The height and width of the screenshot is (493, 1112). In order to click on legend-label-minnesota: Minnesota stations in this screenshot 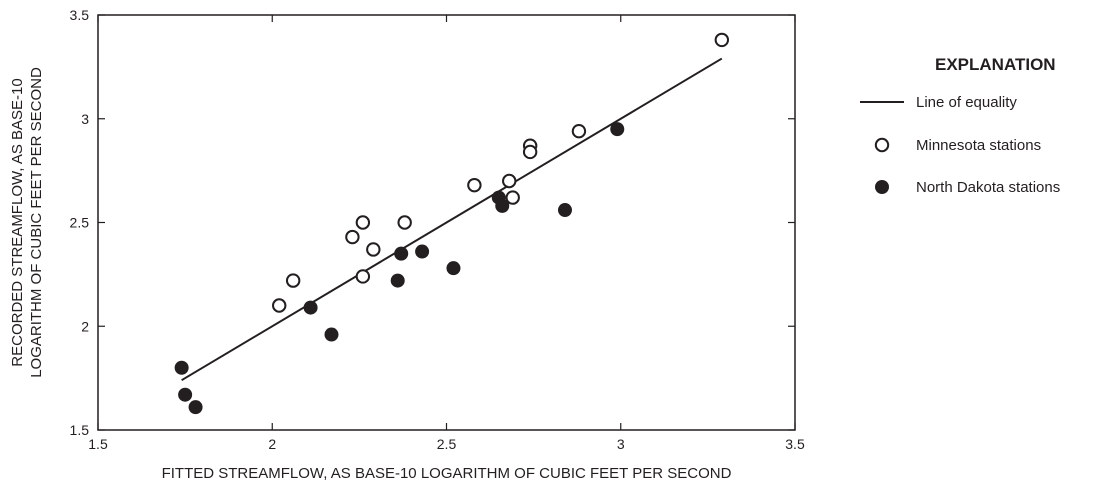, I will do `click(978, 145)`.